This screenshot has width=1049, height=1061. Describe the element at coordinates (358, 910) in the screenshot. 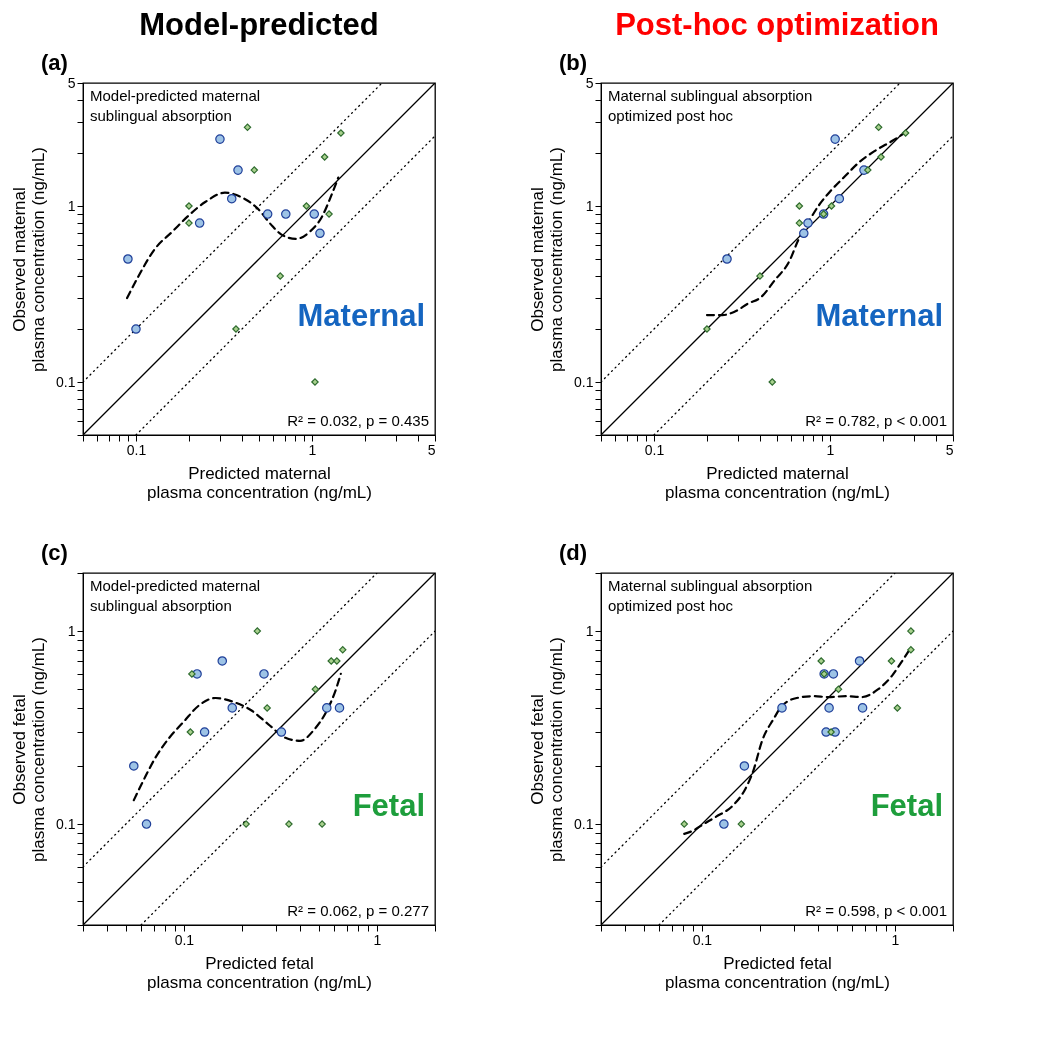

I see `annotation: R² = 0.062, p = 0.277` at that location.